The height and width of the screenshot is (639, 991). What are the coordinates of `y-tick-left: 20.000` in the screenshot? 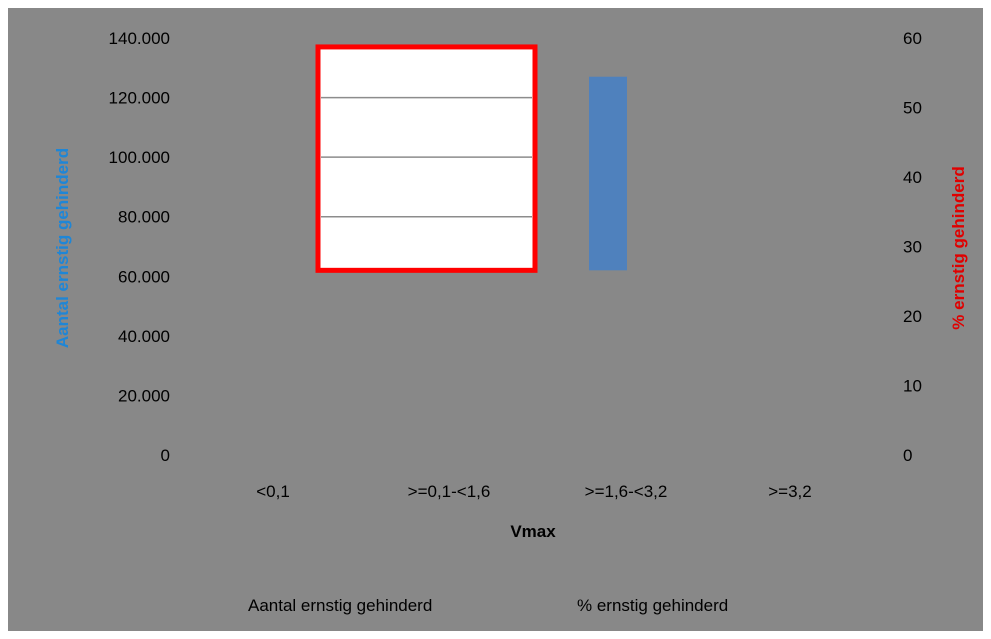 It's located at (144, 395).